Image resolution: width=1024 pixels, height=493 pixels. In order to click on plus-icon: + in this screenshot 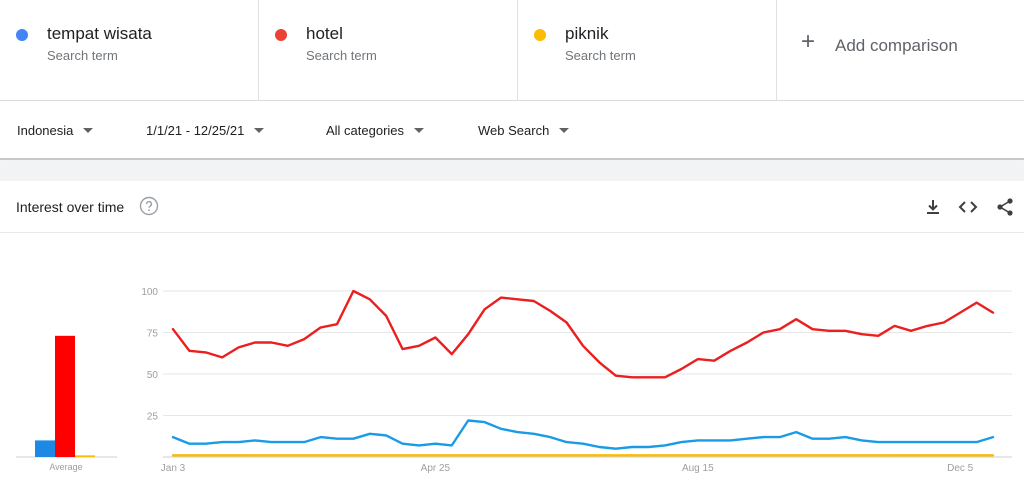, I will do `click(808, 41)`.